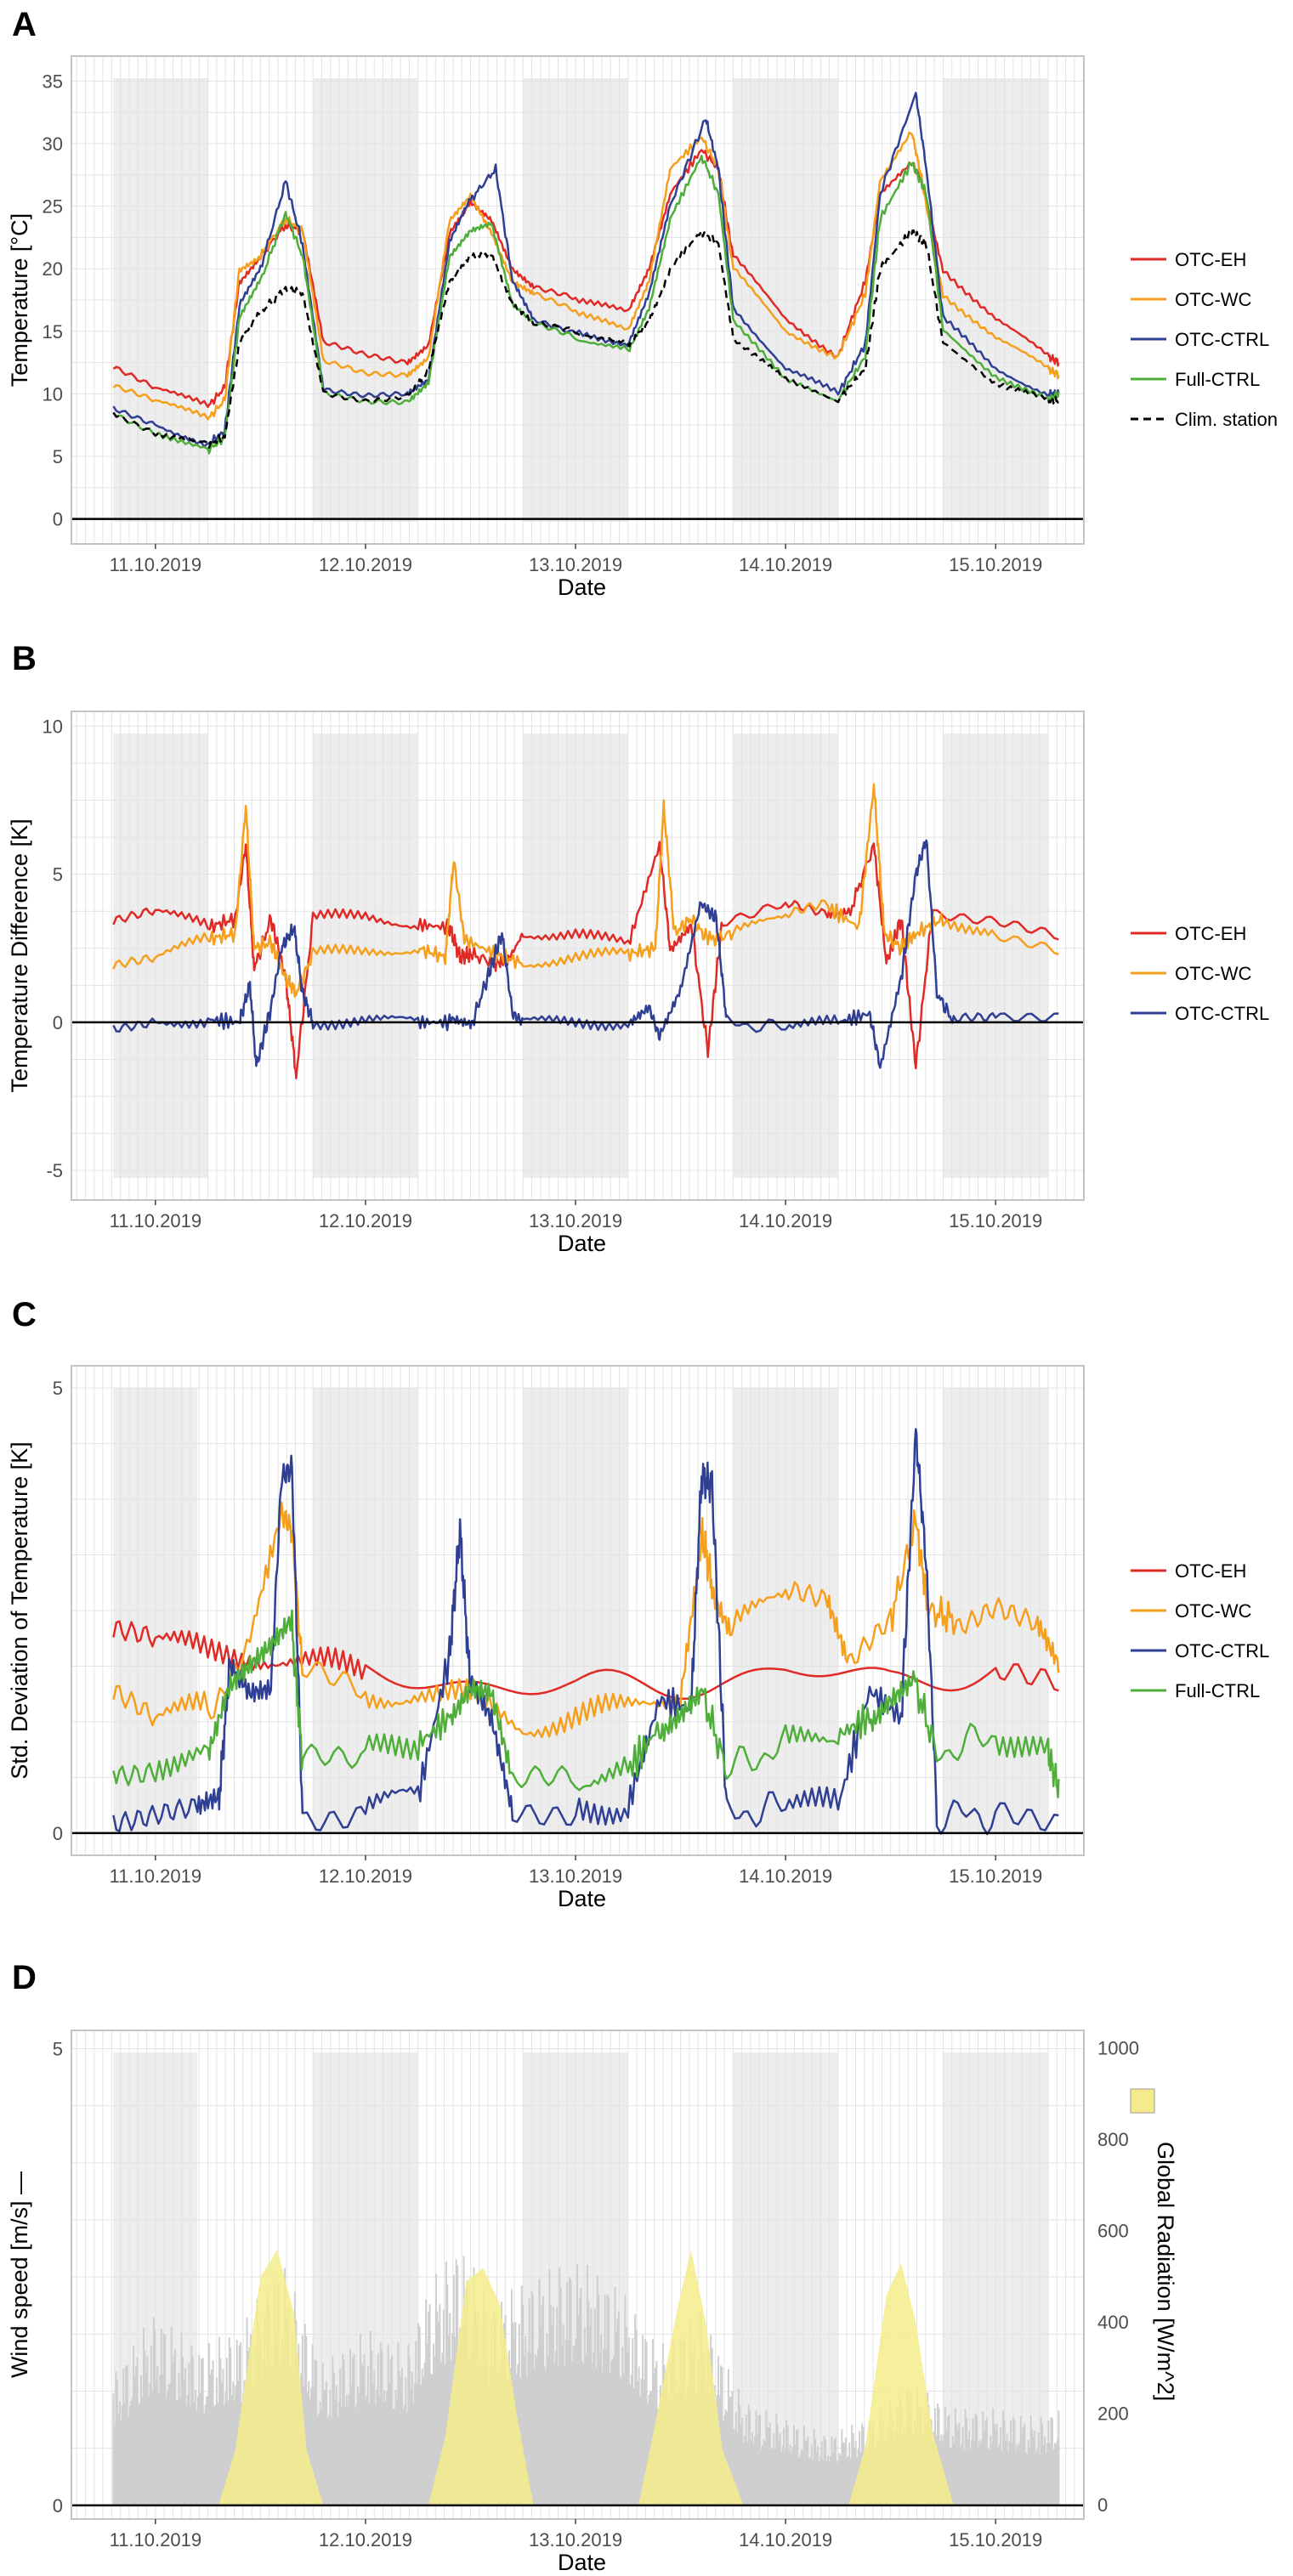  What do you see at coordinates (1113, 2322) in the screenshot?
I see `y2-tick-label: 400` at bounding box center [1113, 2322].